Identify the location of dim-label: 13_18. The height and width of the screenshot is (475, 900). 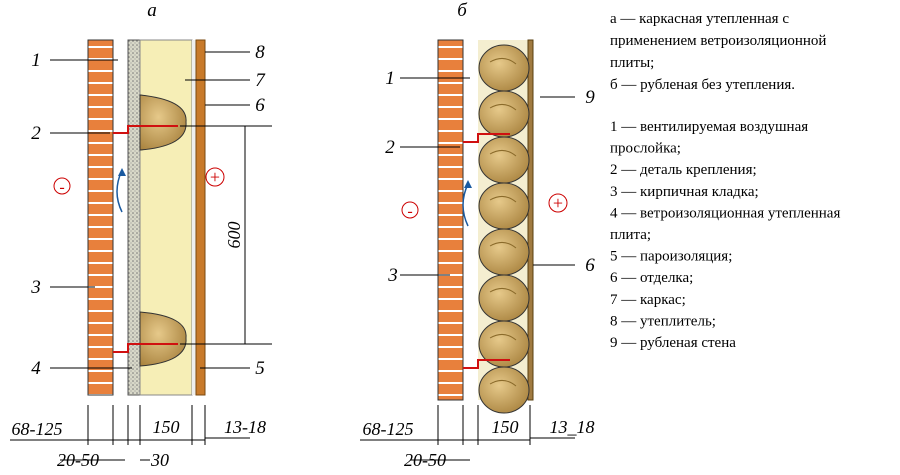
(572, 427).